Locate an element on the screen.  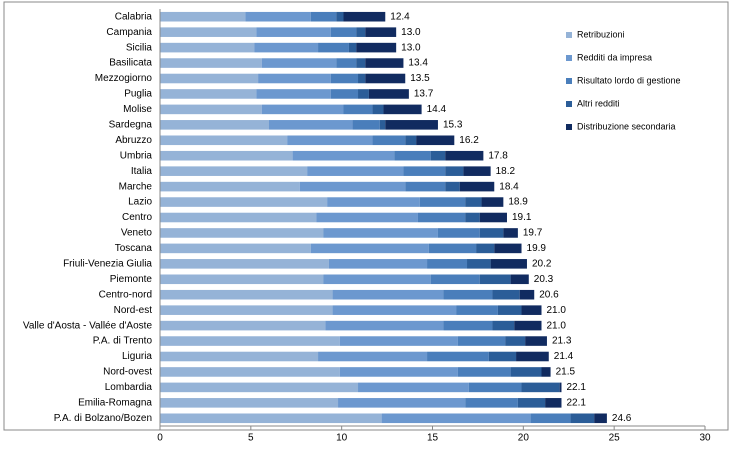
total-label: 13.4 is located at coordinates (418, 63).